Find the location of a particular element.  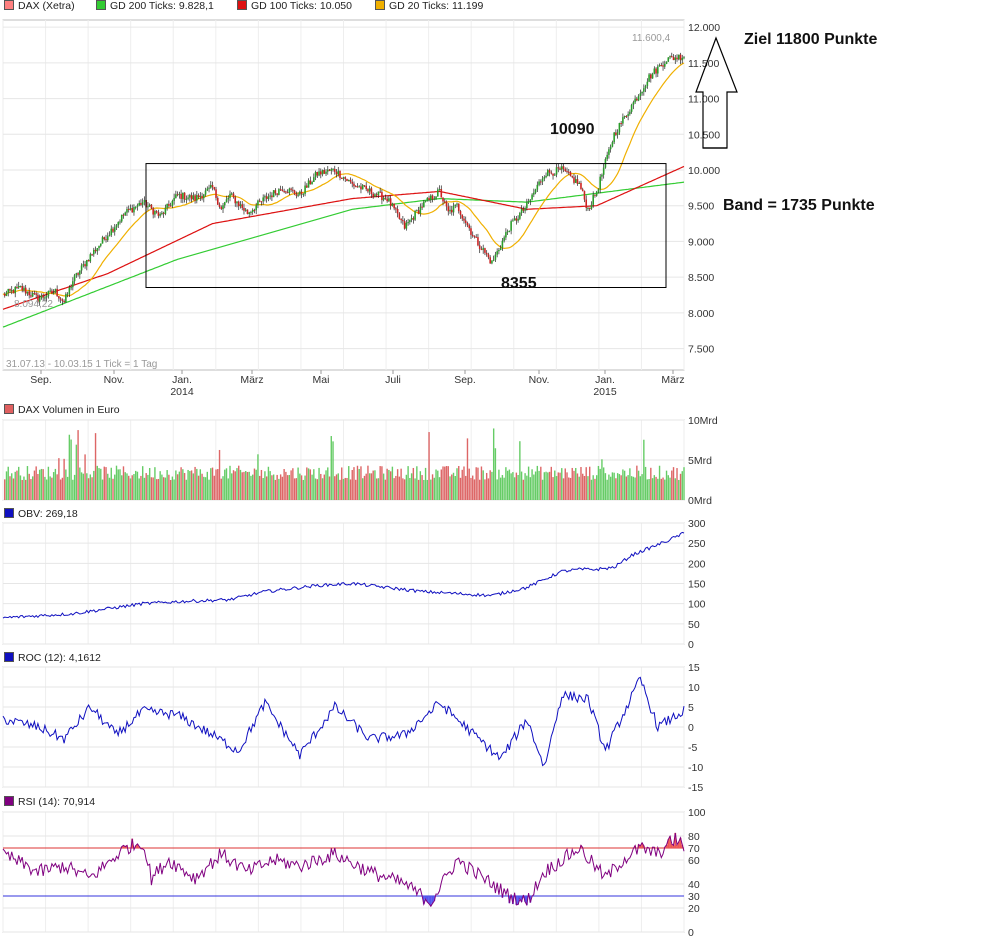

roc-y-tick-label: 0 is located at coordinates (691, 728).